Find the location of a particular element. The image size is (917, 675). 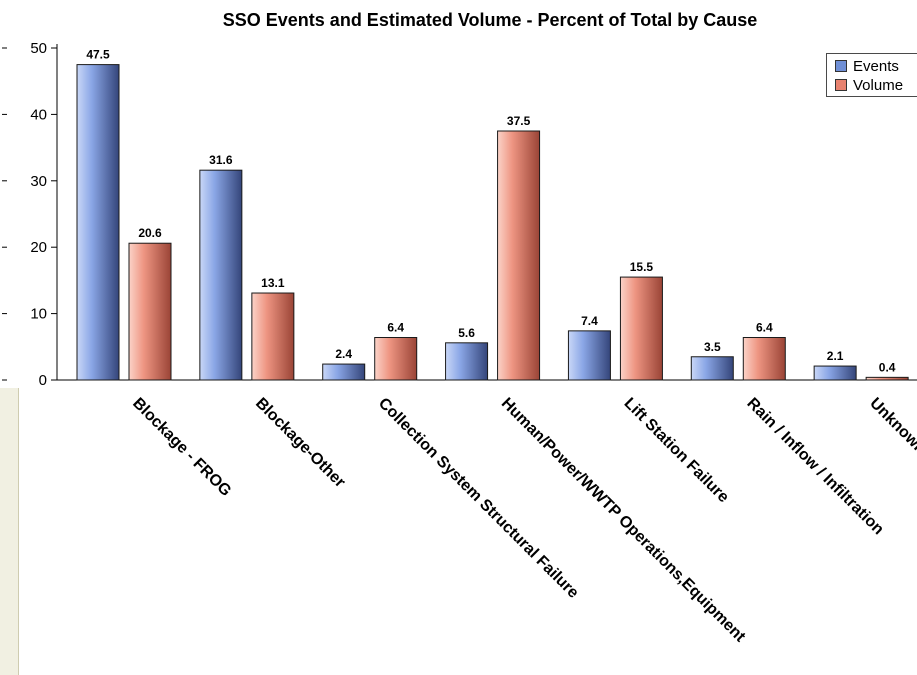

category-label-6: Unknown is located at coordinates (891, 426).